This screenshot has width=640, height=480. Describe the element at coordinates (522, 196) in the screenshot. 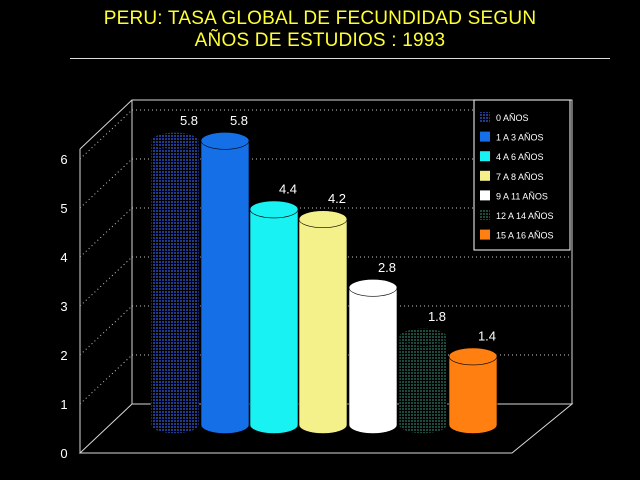

I see `legend-label: 9 A 11 AÑOS` at that location.